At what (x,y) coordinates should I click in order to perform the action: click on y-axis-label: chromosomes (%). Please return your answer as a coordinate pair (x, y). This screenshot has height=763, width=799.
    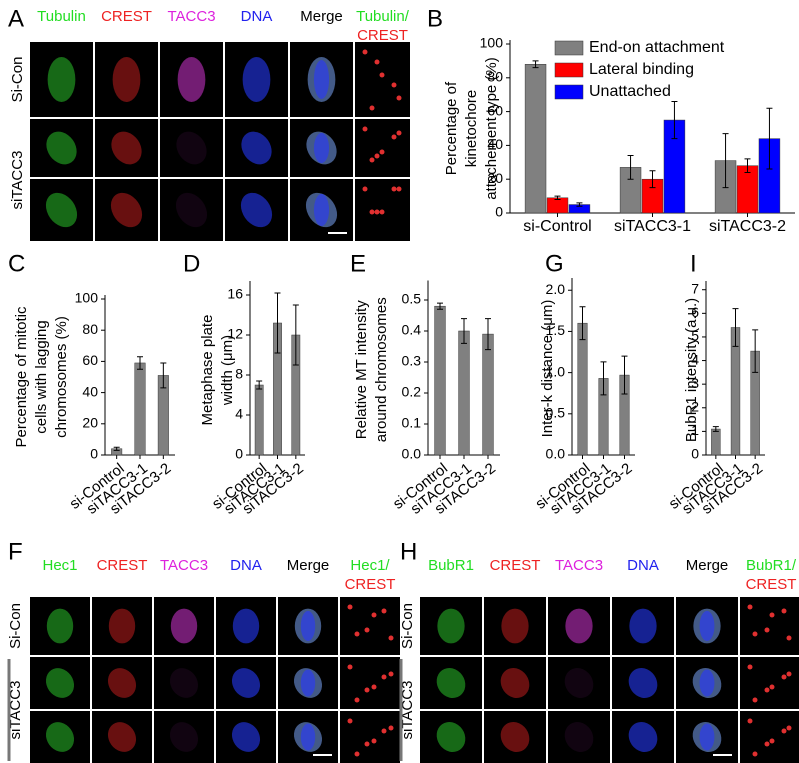
    Looking at the image, I should click on (61, 377).